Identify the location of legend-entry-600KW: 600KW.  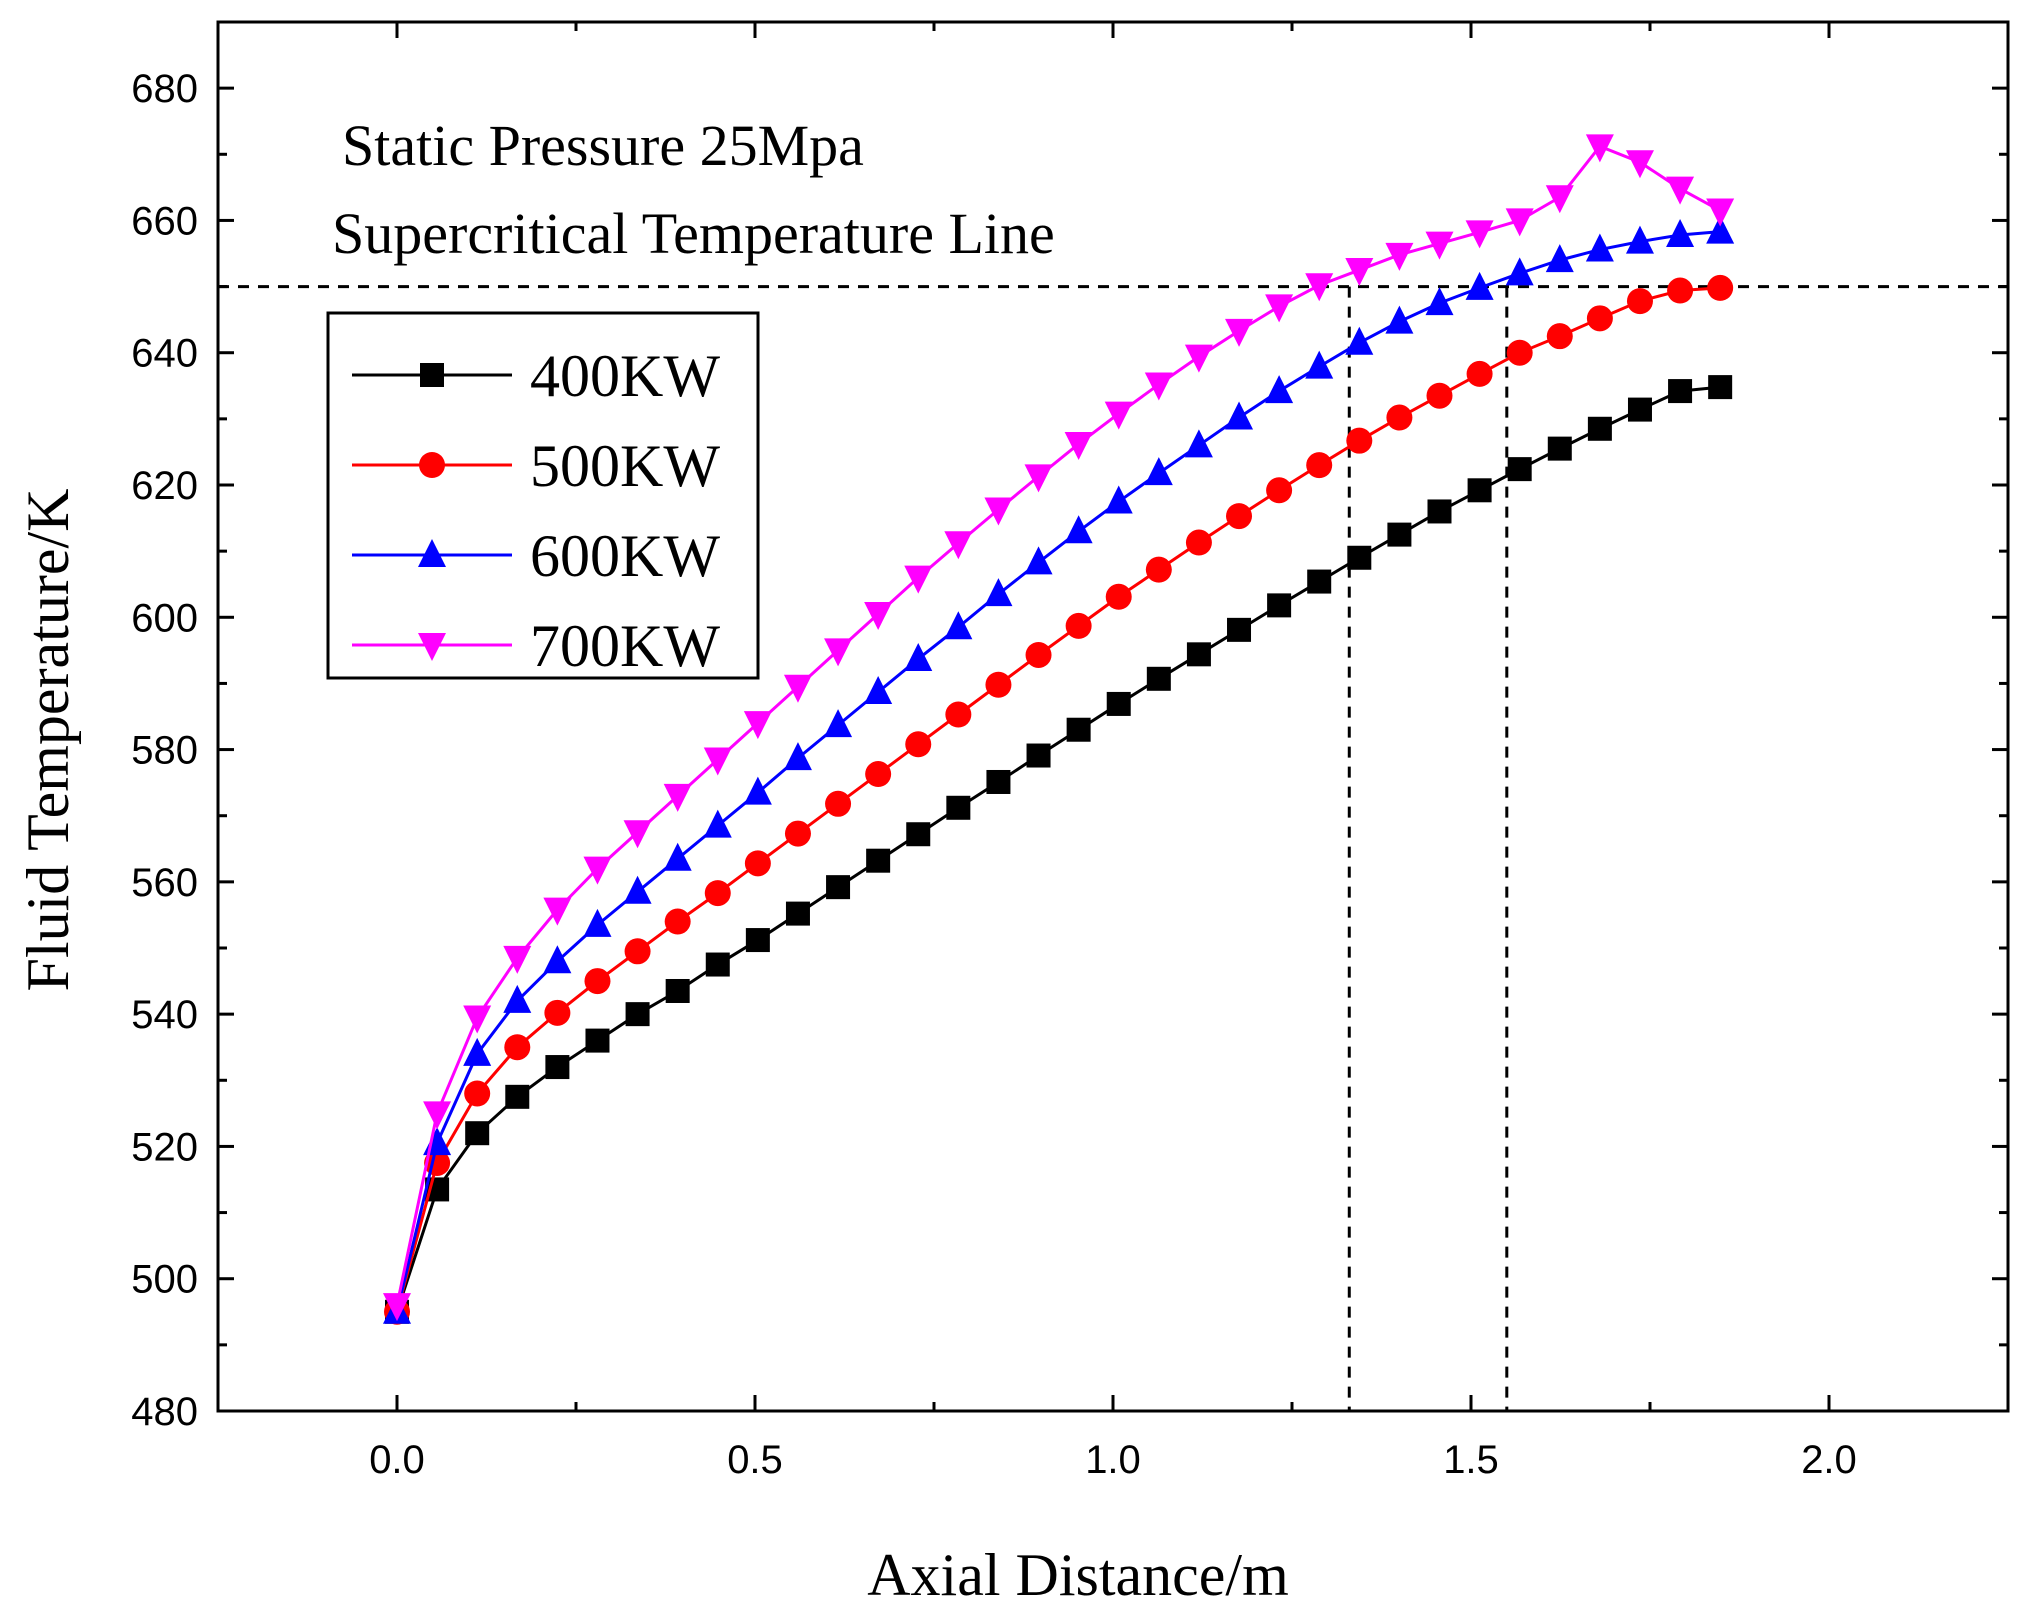
(536, 556).